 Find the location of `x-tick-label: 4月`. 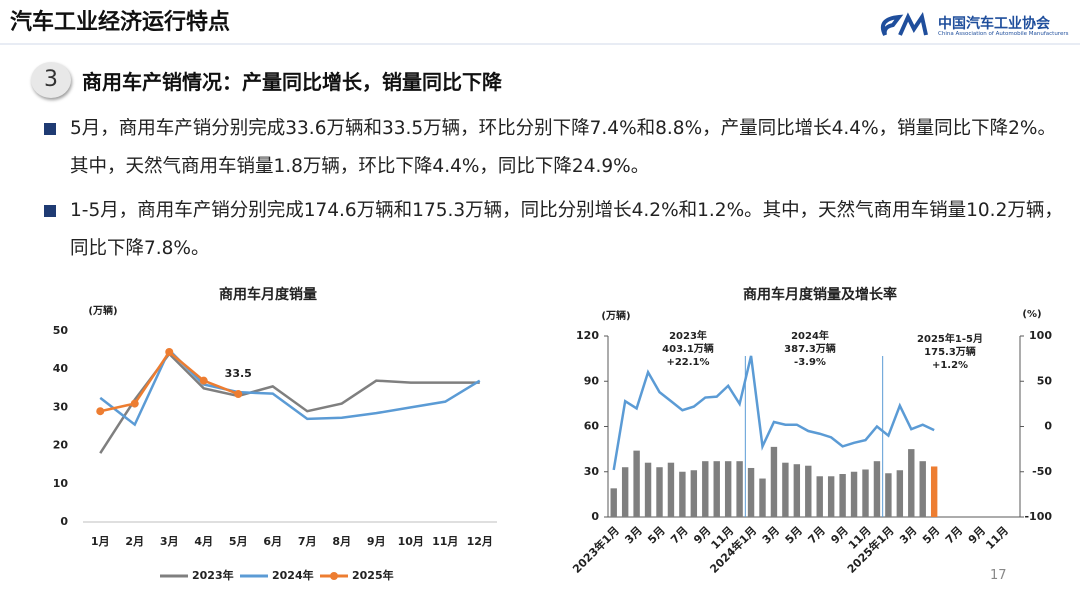

x-tick-label: 4月 is located at coordinates (203, 541).